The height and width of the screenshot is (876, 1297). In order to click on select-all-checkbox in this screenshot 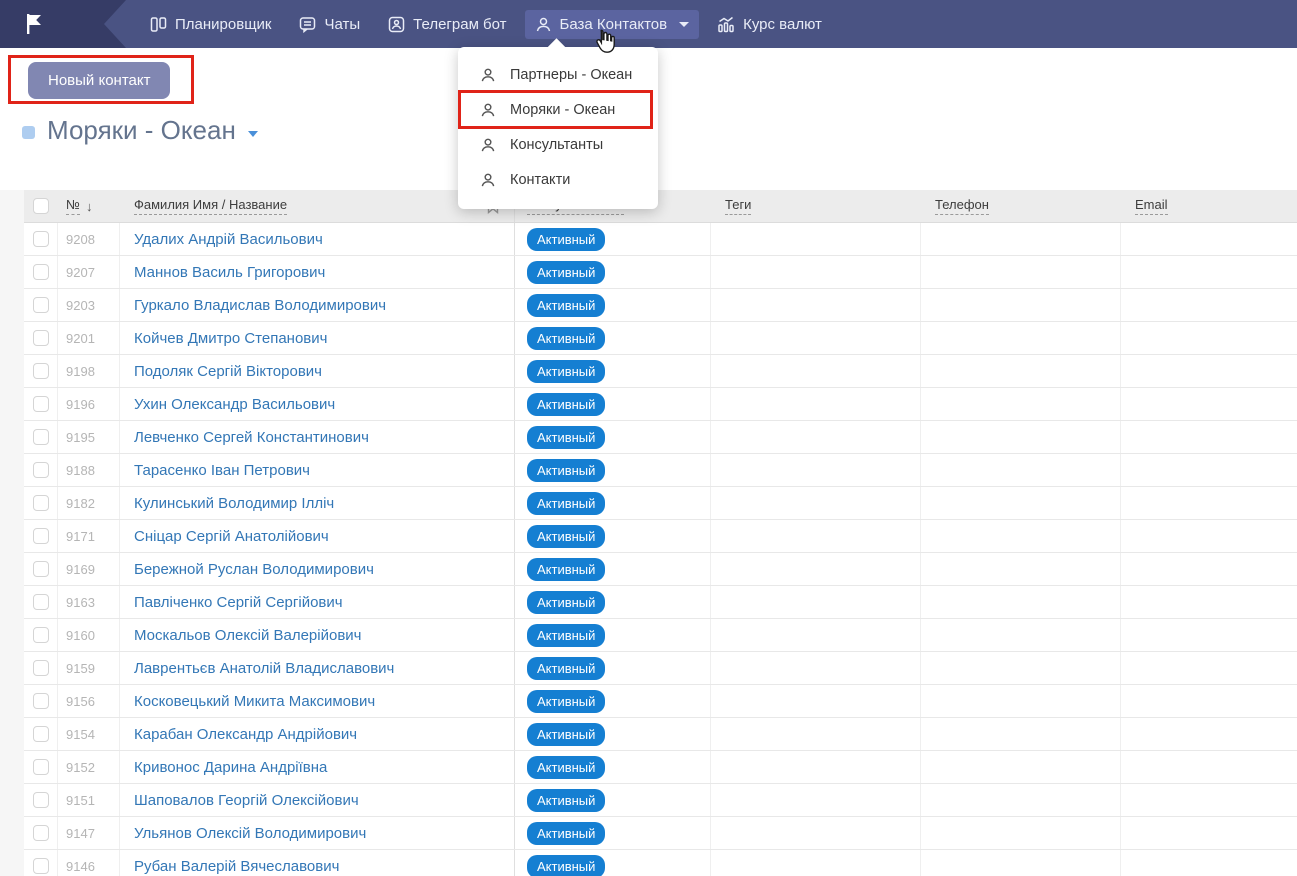, I will do `click(41, 206)`.